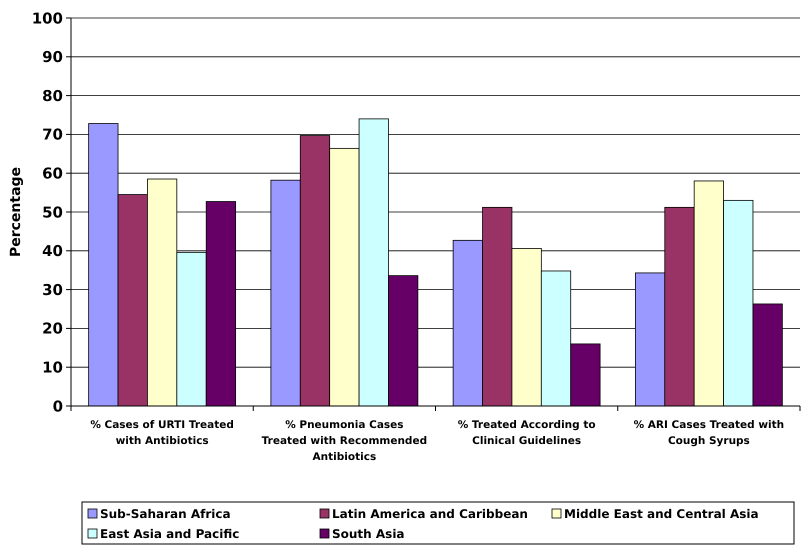 The height and width of the screenshot is (545, 803). What do you see at coordinates (52, 57) in the screenshot?
I see `y-tick-label: 90` at bounding box center [52, 57].